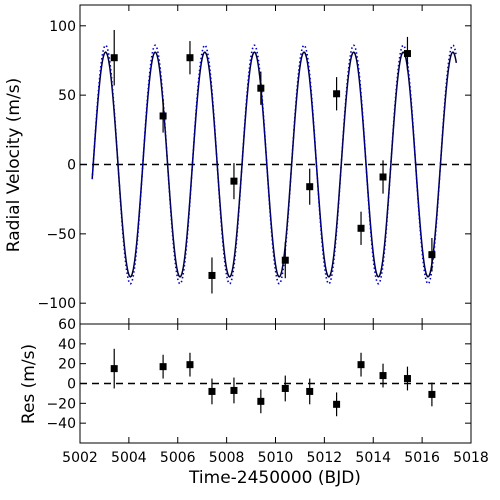  Describe the element at coordinates (178, 458) in the screenshot. I see `residual-x-tick-label: 5006` at that location.